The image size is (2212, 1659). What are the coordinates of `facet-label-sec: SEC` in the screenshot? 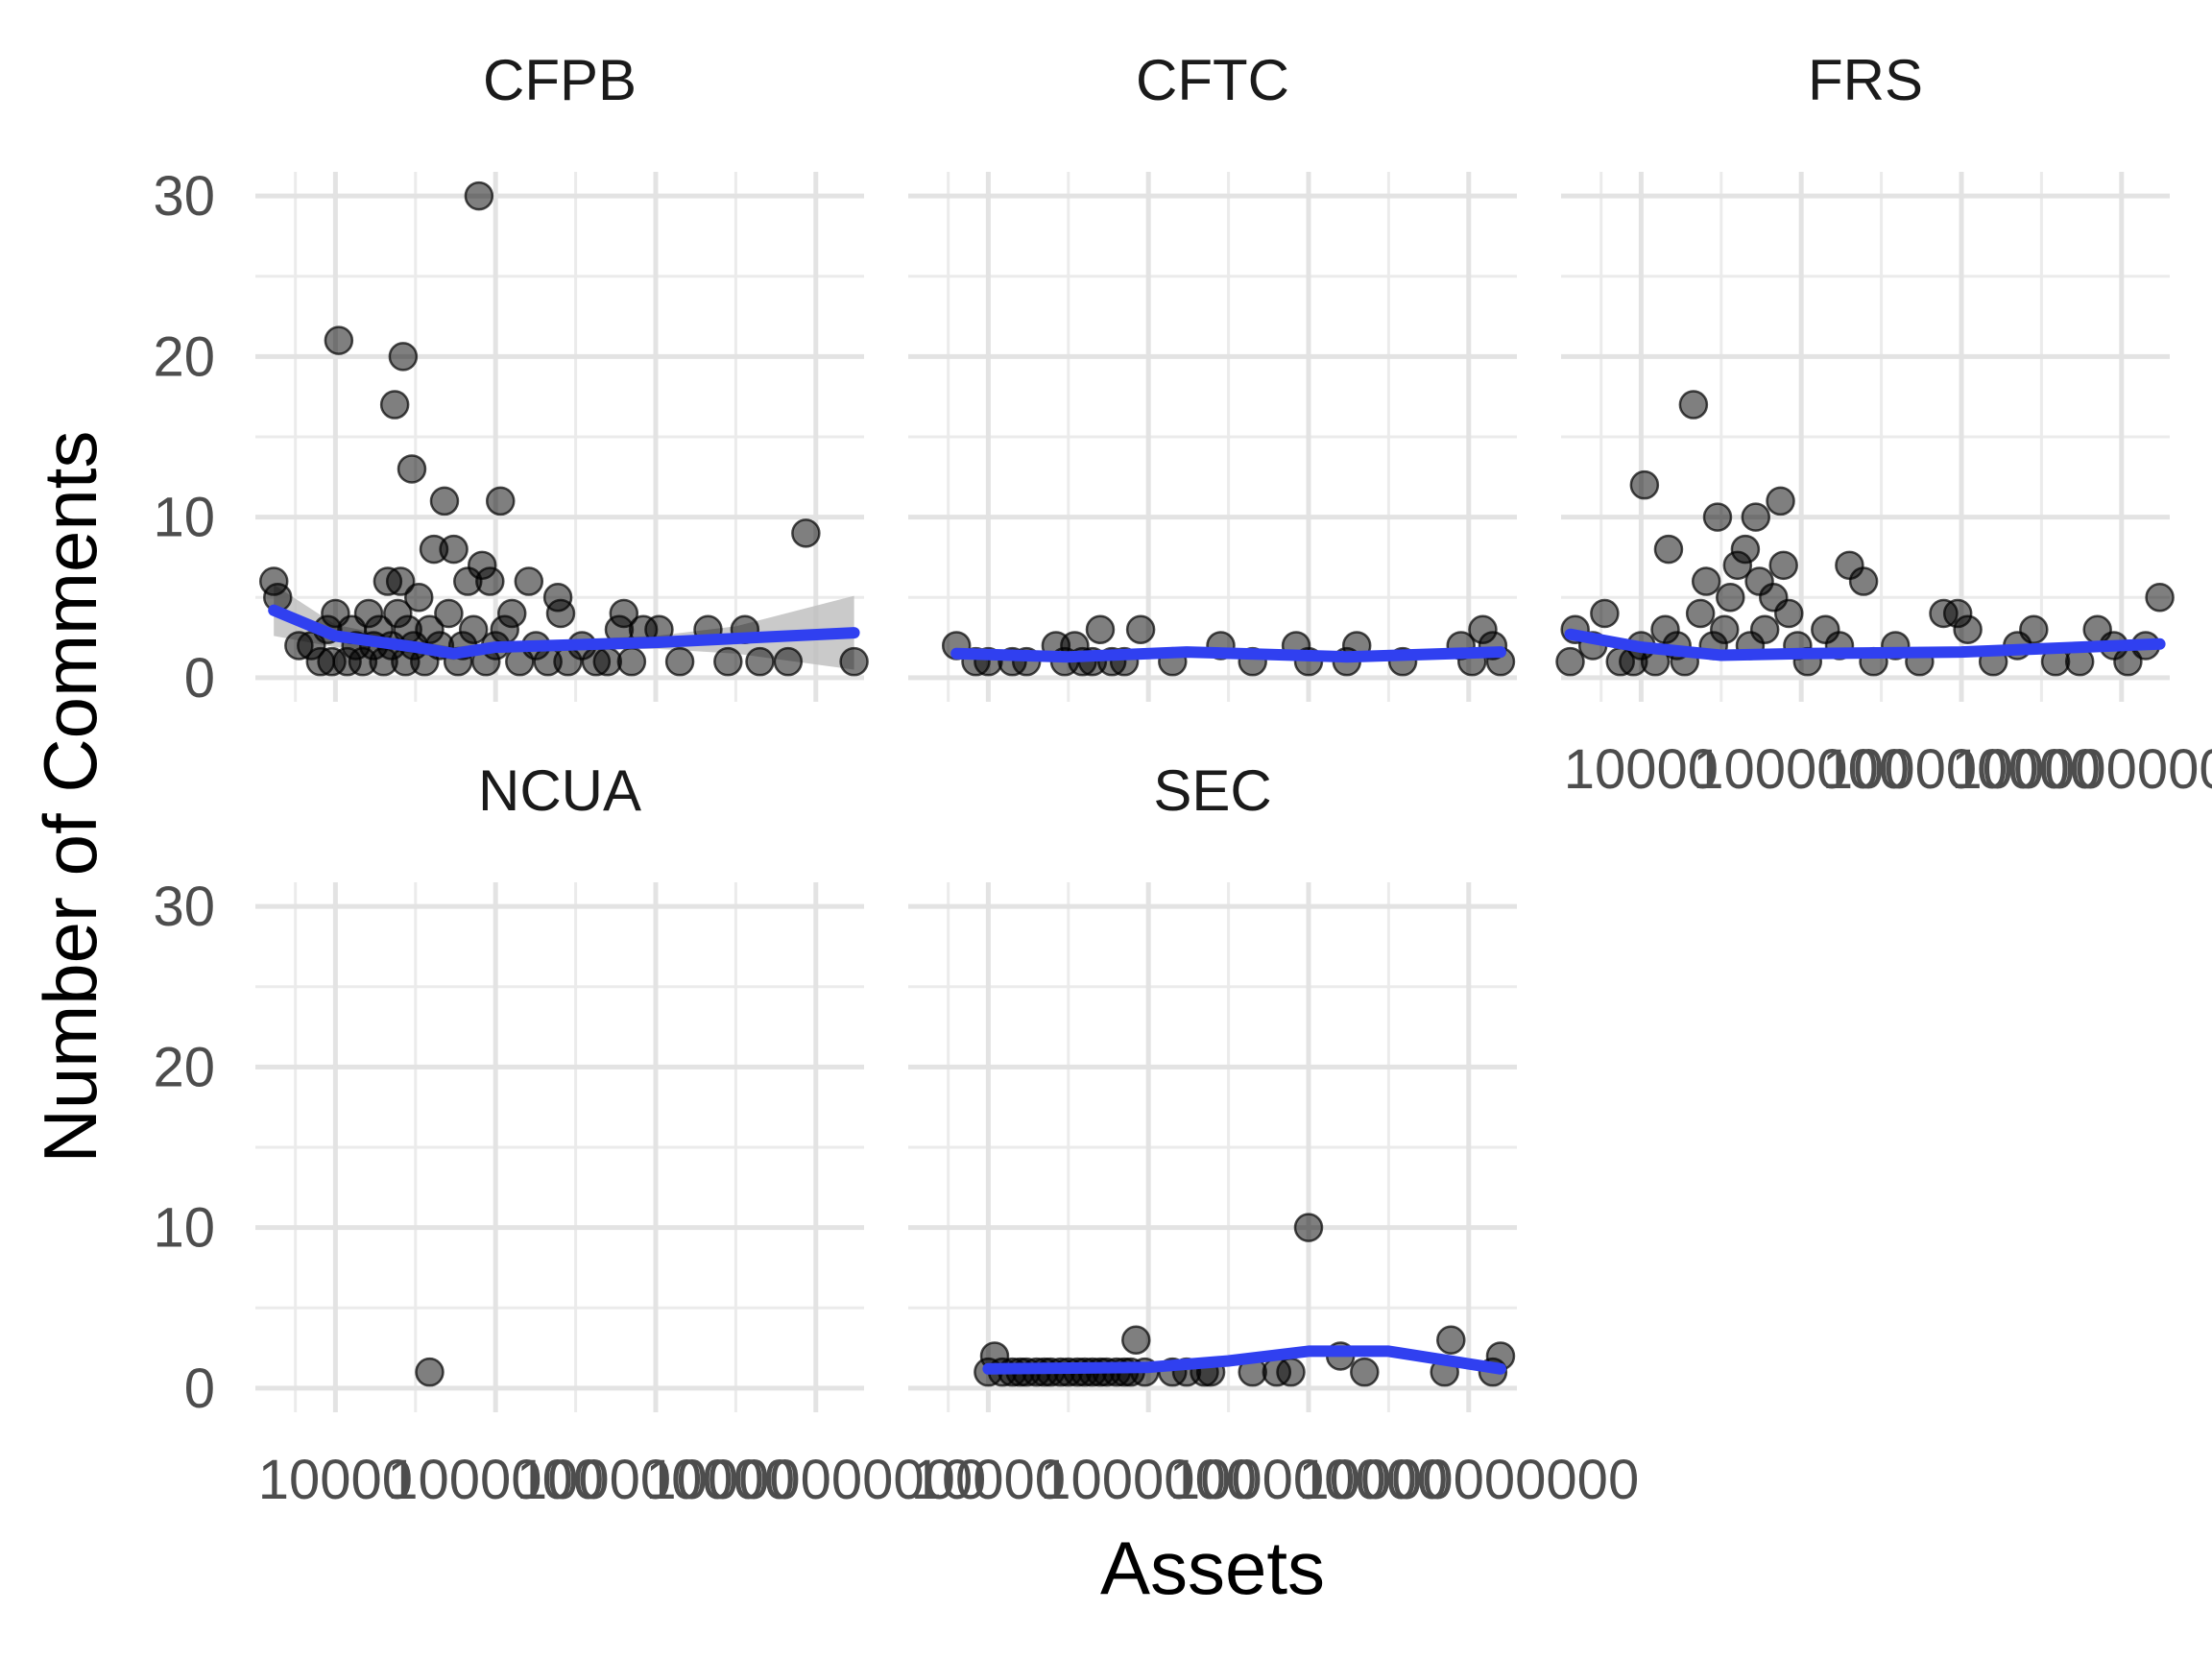 It's located at (1212, 790).